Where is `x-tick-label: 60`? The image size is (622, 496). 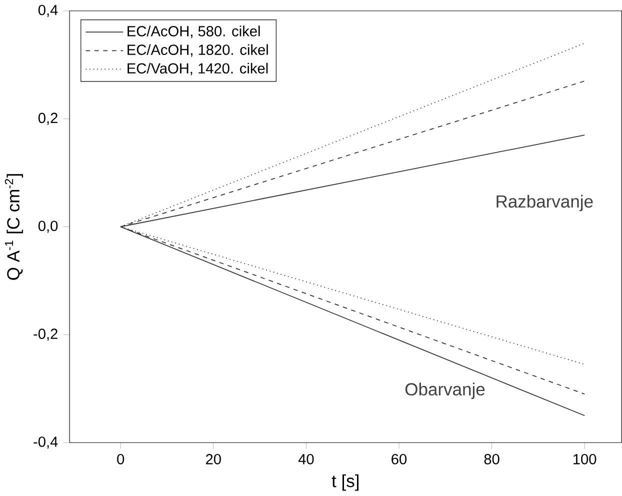
x-tick-label: 60 is located at coordinates (399, 459).